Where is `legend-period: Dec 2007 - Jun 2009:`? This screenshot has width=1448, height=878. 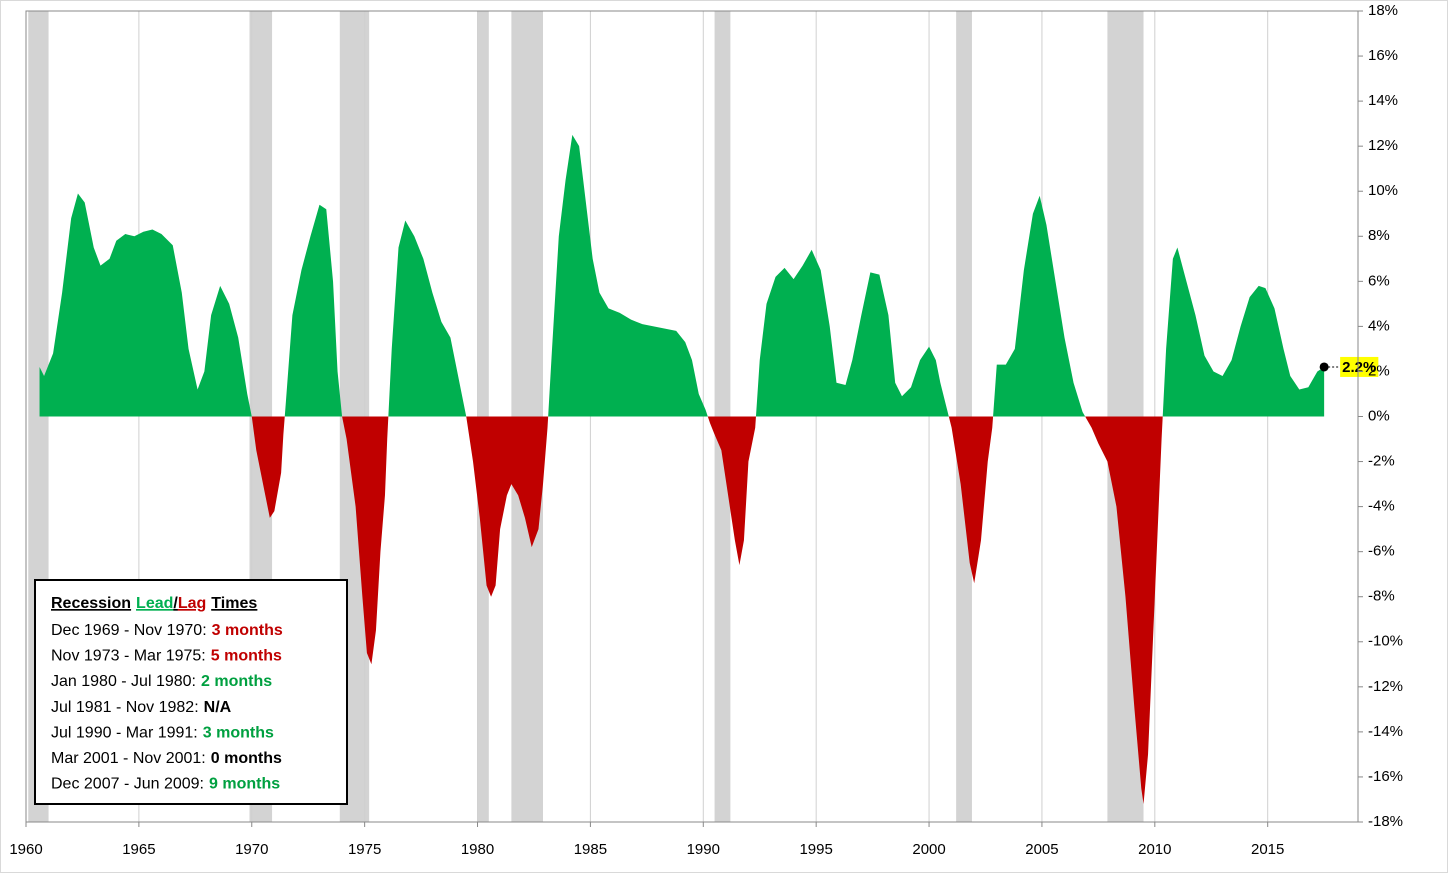 legend-period: Dec 2007 - Jun 2009: is located at coordinates (127, 784).